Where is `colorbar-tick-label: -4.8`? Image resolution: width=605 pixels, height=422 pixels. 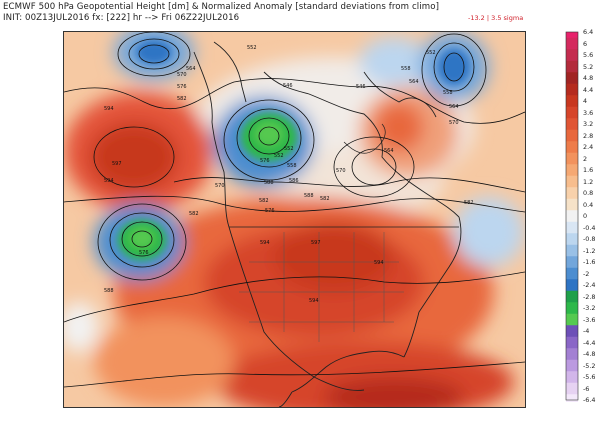
colorbar-tick-label: -4.8 is located at coordinates (589, 354).